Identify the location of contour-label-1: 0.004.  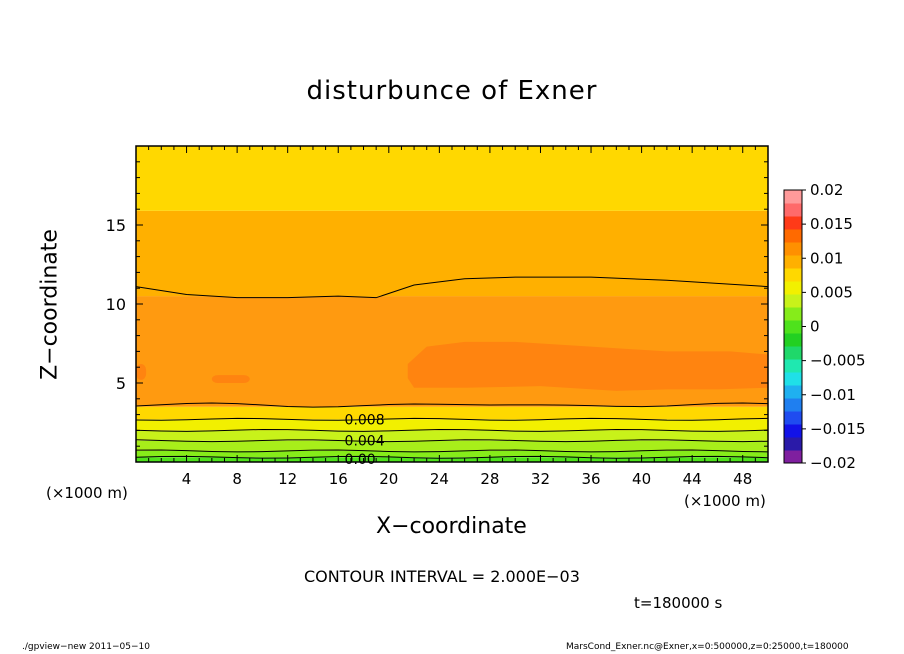
(365, 442).